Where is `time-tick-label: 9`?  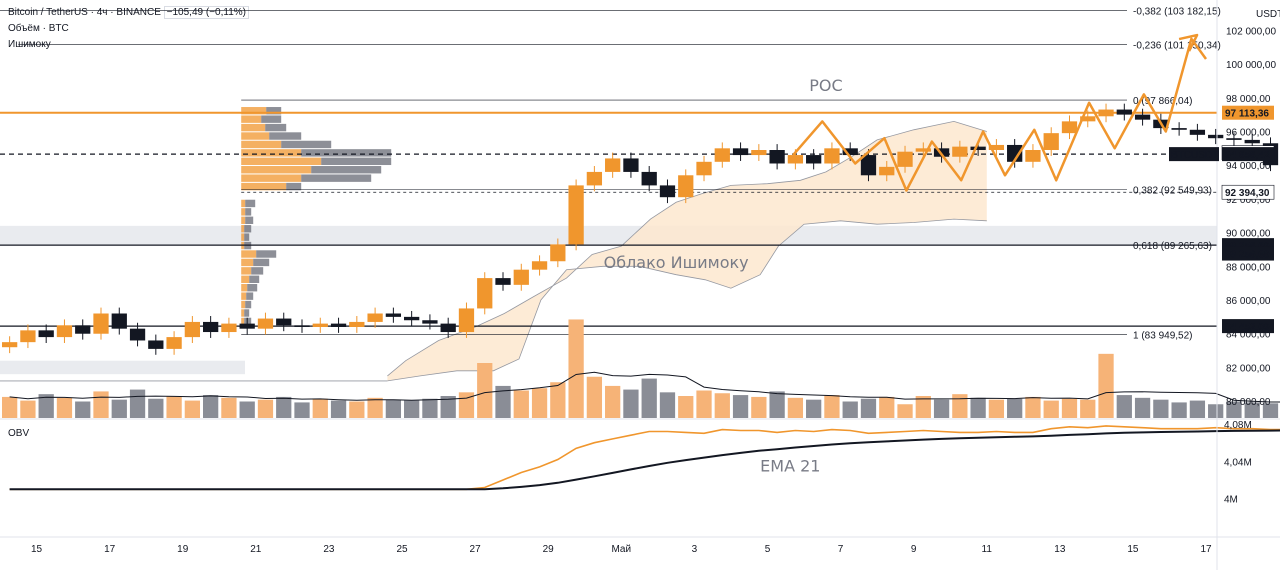 time-tick-label: 9 is located at coordinates (914, 549).